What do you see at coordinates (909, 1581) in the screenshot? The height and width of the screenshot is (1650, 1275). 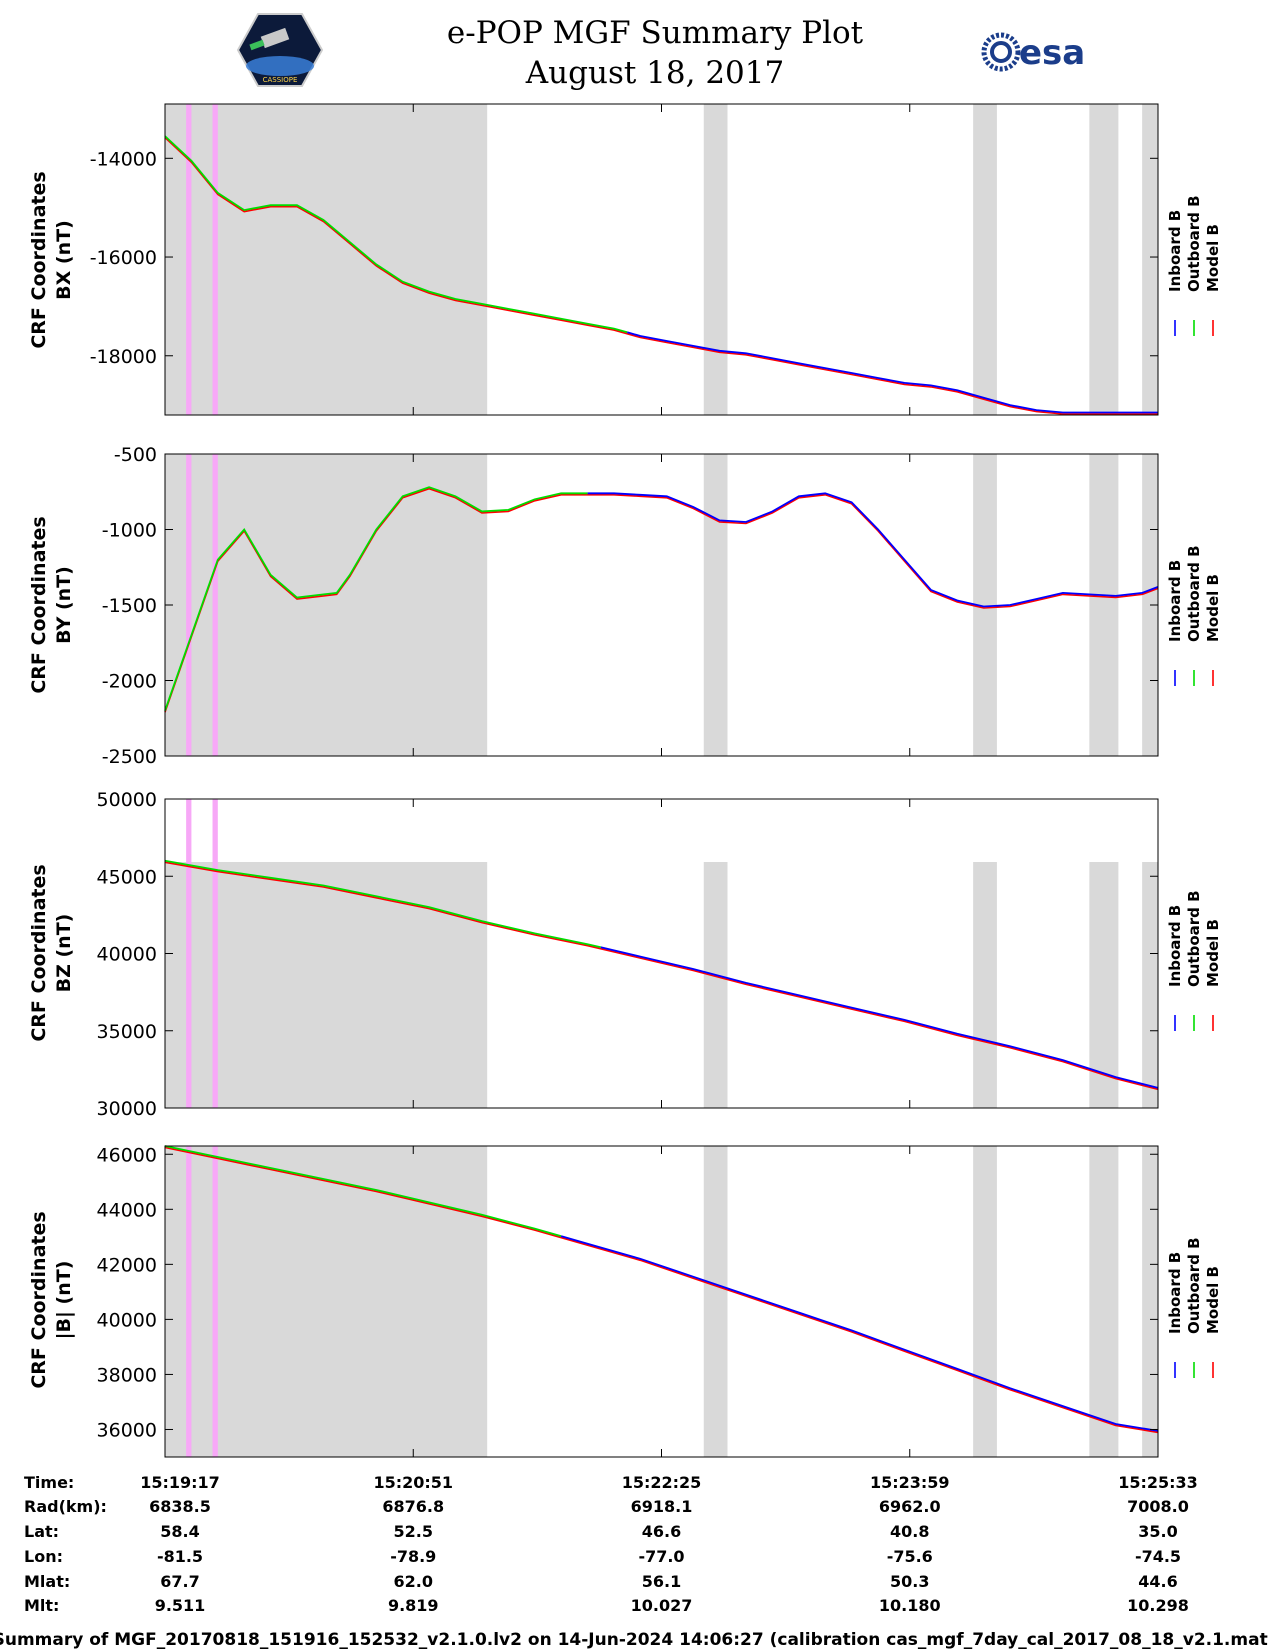 I see `summary-cell: 50.3` at bounding box center [909, 1581].